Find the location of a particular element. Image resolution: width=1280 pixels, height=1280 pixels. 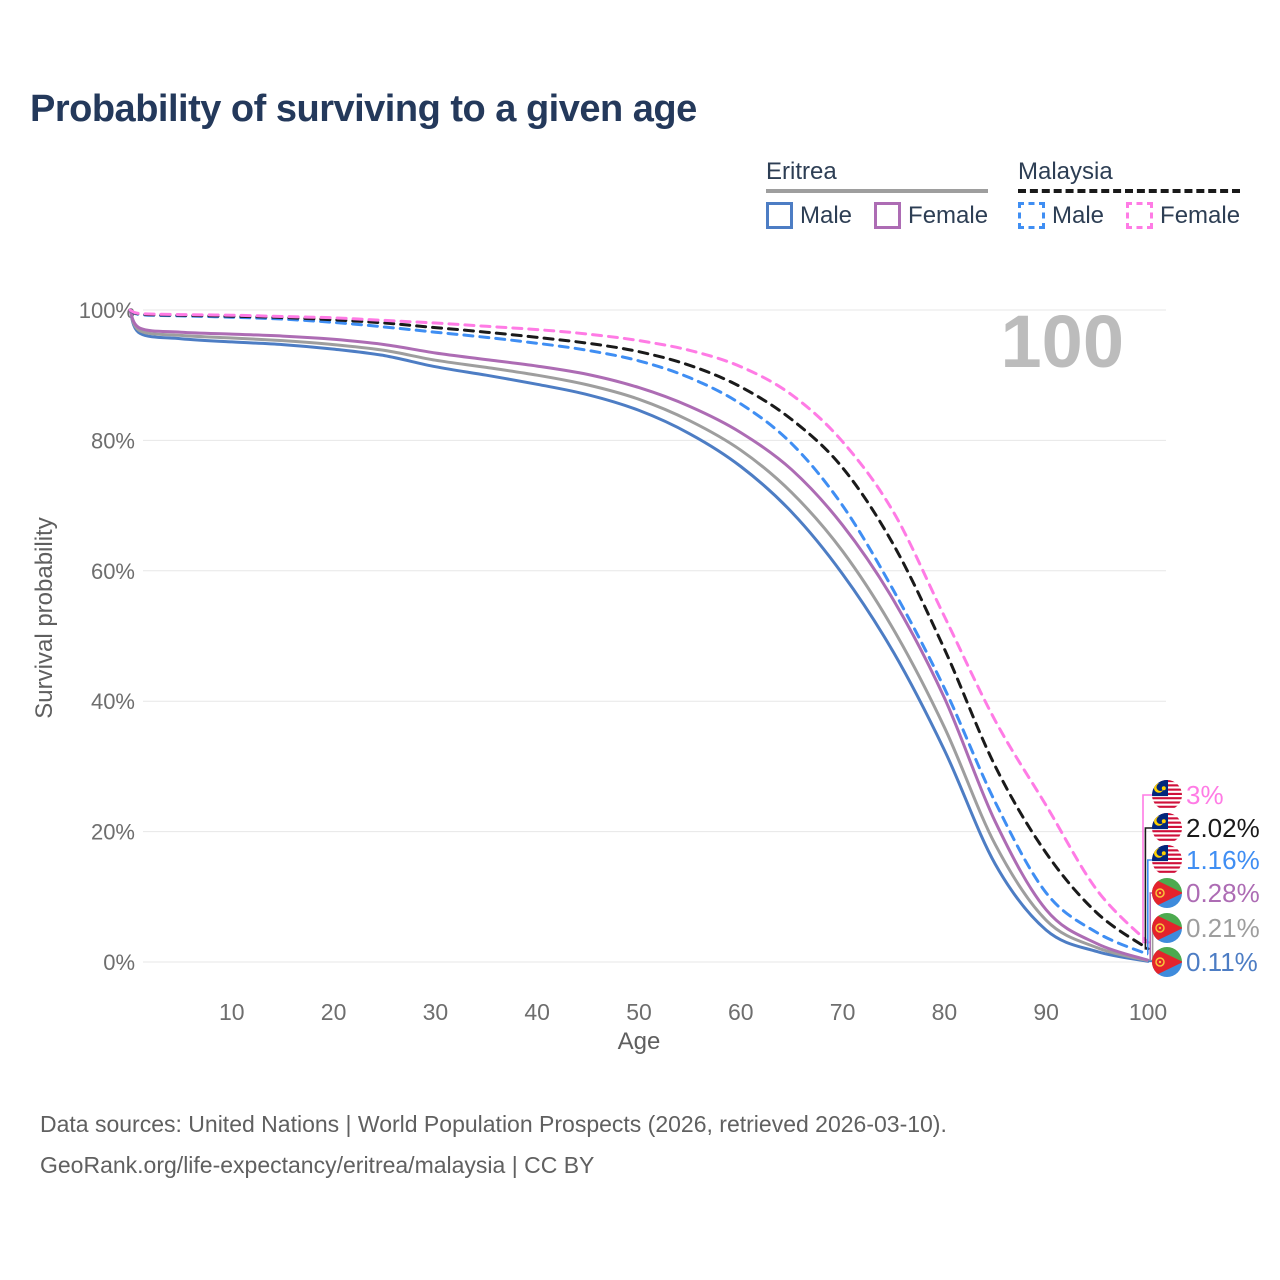

y-tick-label: 40% is located at coordinates (113, 701).